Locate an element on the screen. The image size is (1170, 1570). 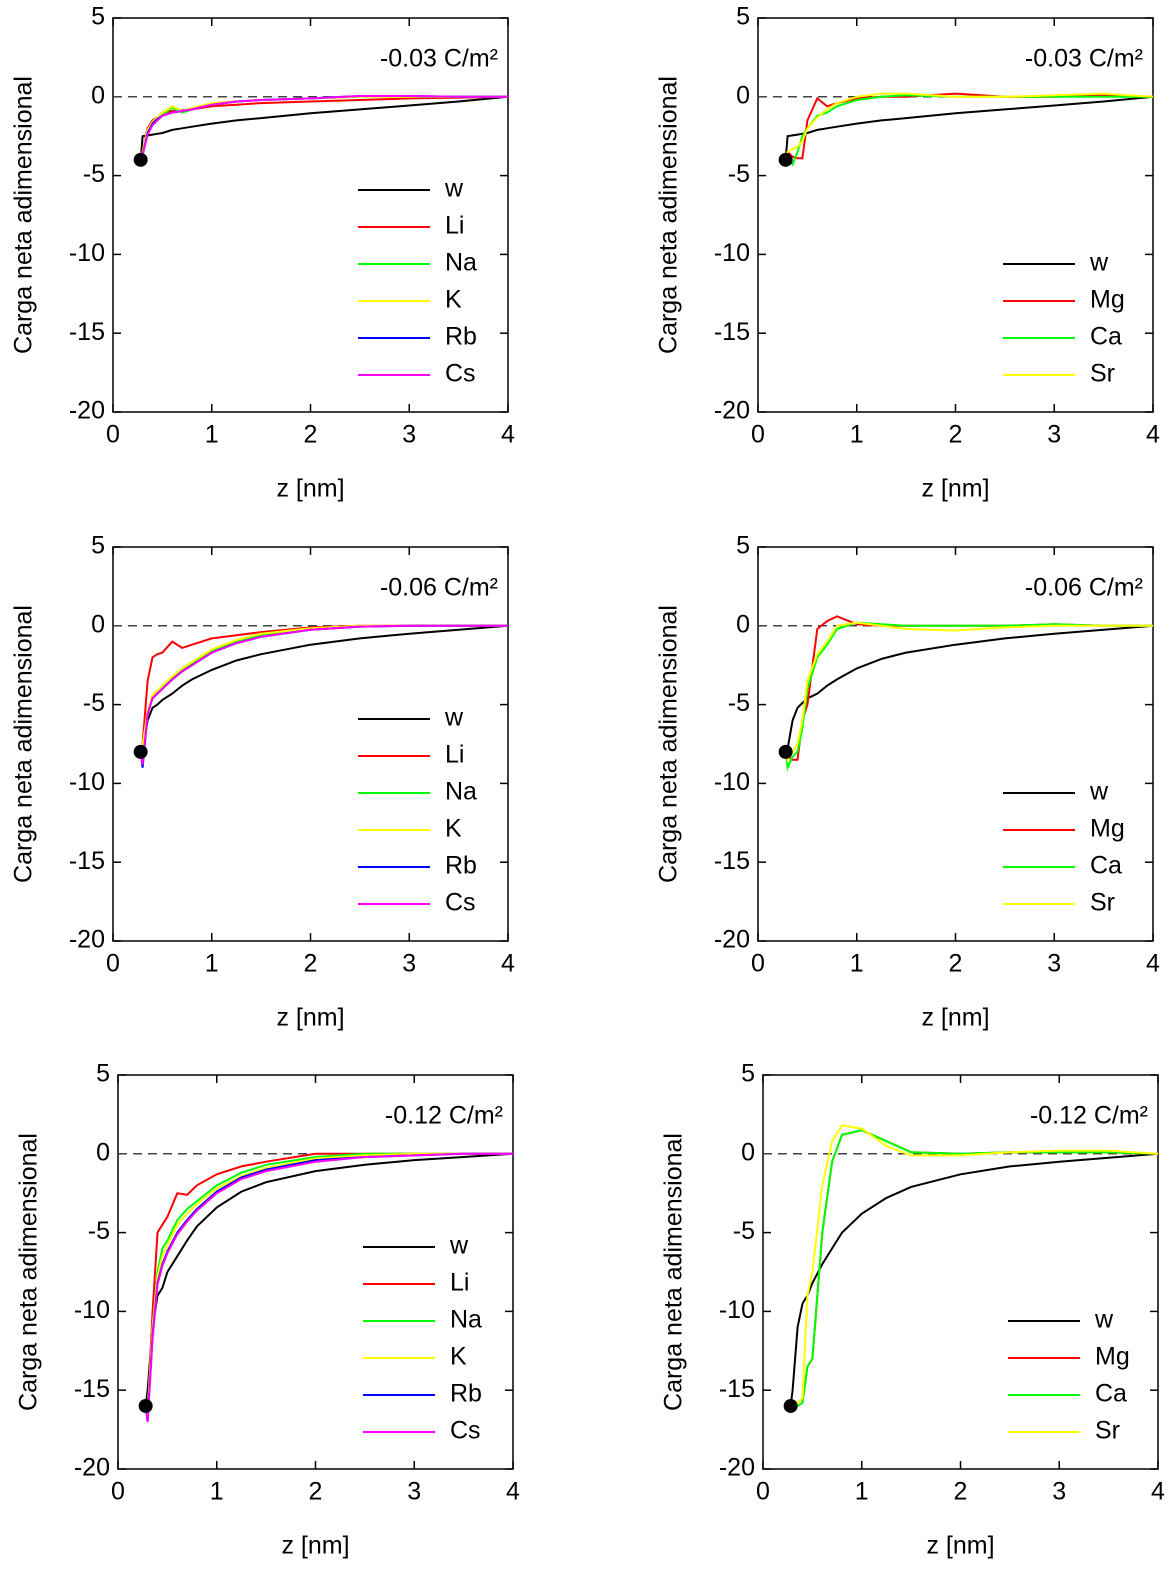
annotation: -0.06 C/m² is located at coordinates (1084, 588).